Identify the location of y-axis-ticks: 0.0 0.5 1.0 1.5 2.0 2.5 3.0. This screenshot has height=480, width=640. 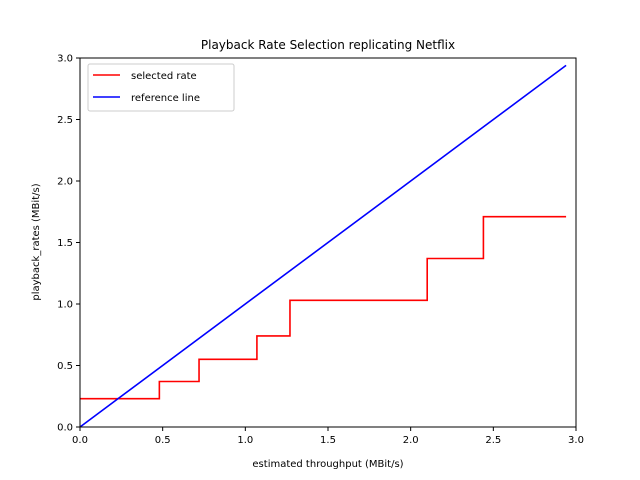
(68, 244).